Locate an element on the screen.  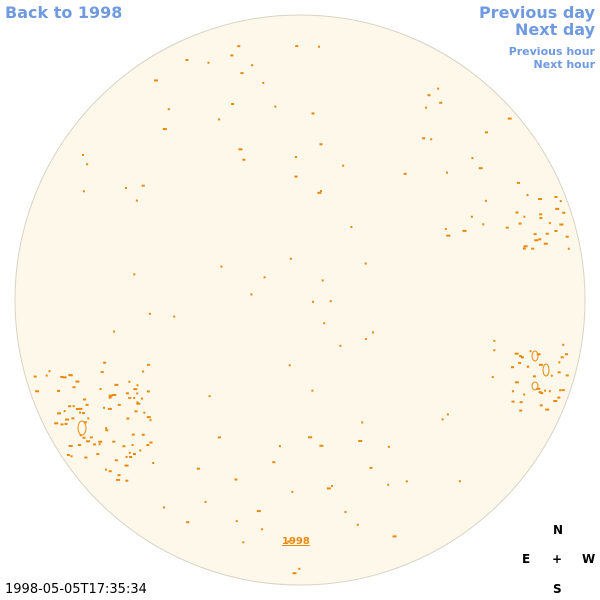
next-day-link: Next day is located at coordinates (555, 29).